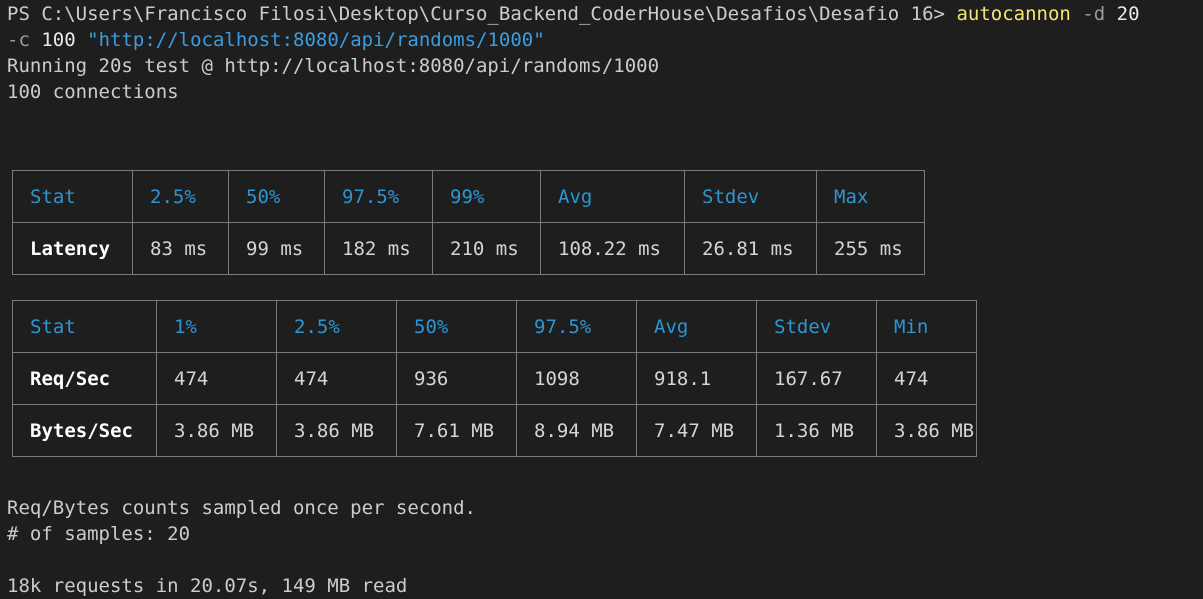  I want to click on throughput-header-cell: 50%, so click(456, 326).